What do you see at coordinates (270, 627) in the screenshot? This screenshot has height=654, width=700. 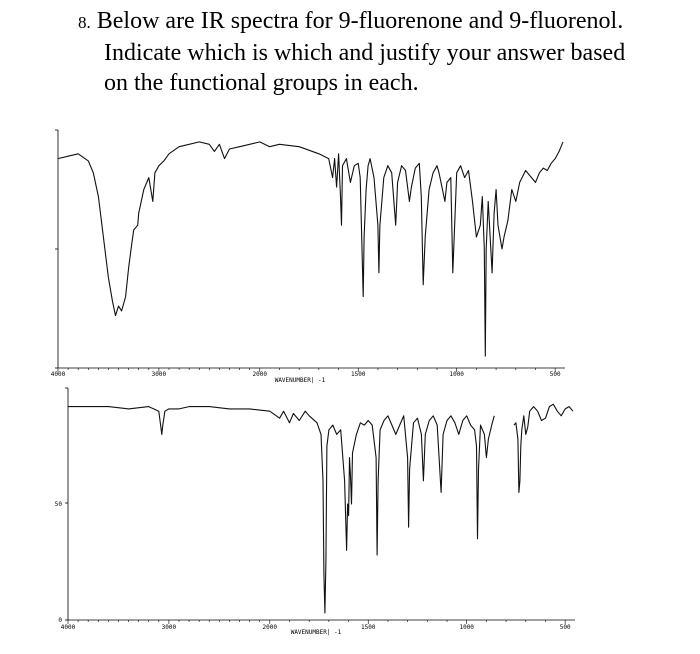 I see `bottom-x-tick-label: 2000` at bounding box center [270, 627].